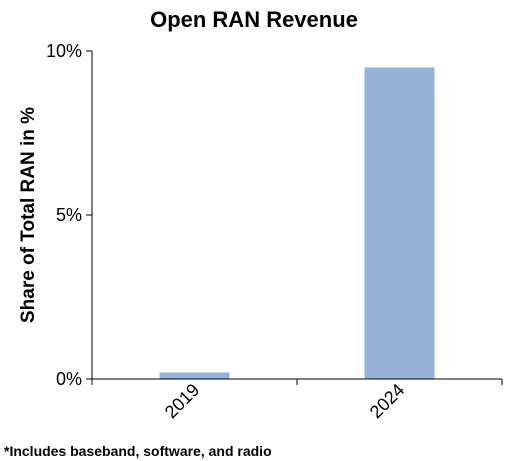 This screenshot has height=461, width=508. Describe the element at coordinates (254, 19) in the screenshot. I see `chart-title: Open RAN Revenue` at that location.